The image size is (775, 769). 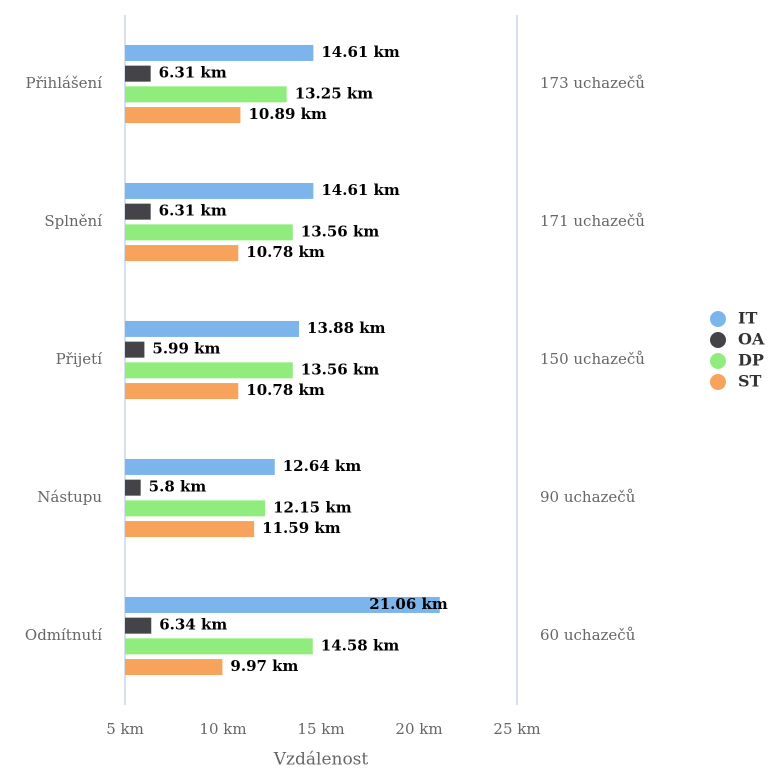 What do you see at coordinates (69, 497) in the screenshot?
I see `y-tick-label: Nástupu` at bounding box center [69, 497].